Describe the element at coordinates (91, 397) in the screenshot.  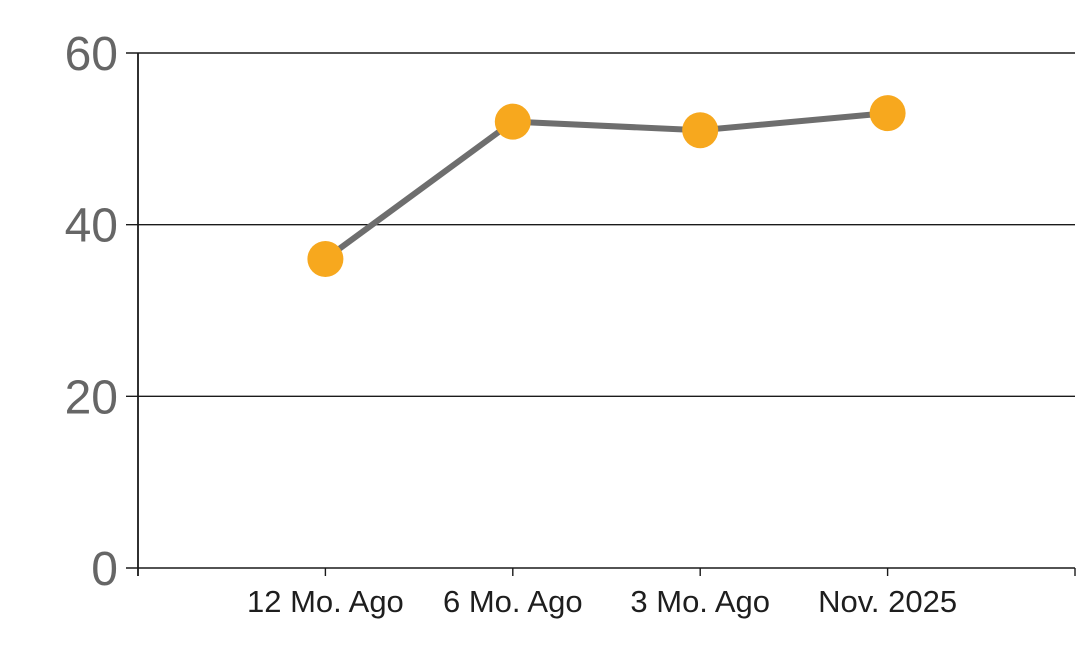
I see `y-tick-label-20: 20` at that location.